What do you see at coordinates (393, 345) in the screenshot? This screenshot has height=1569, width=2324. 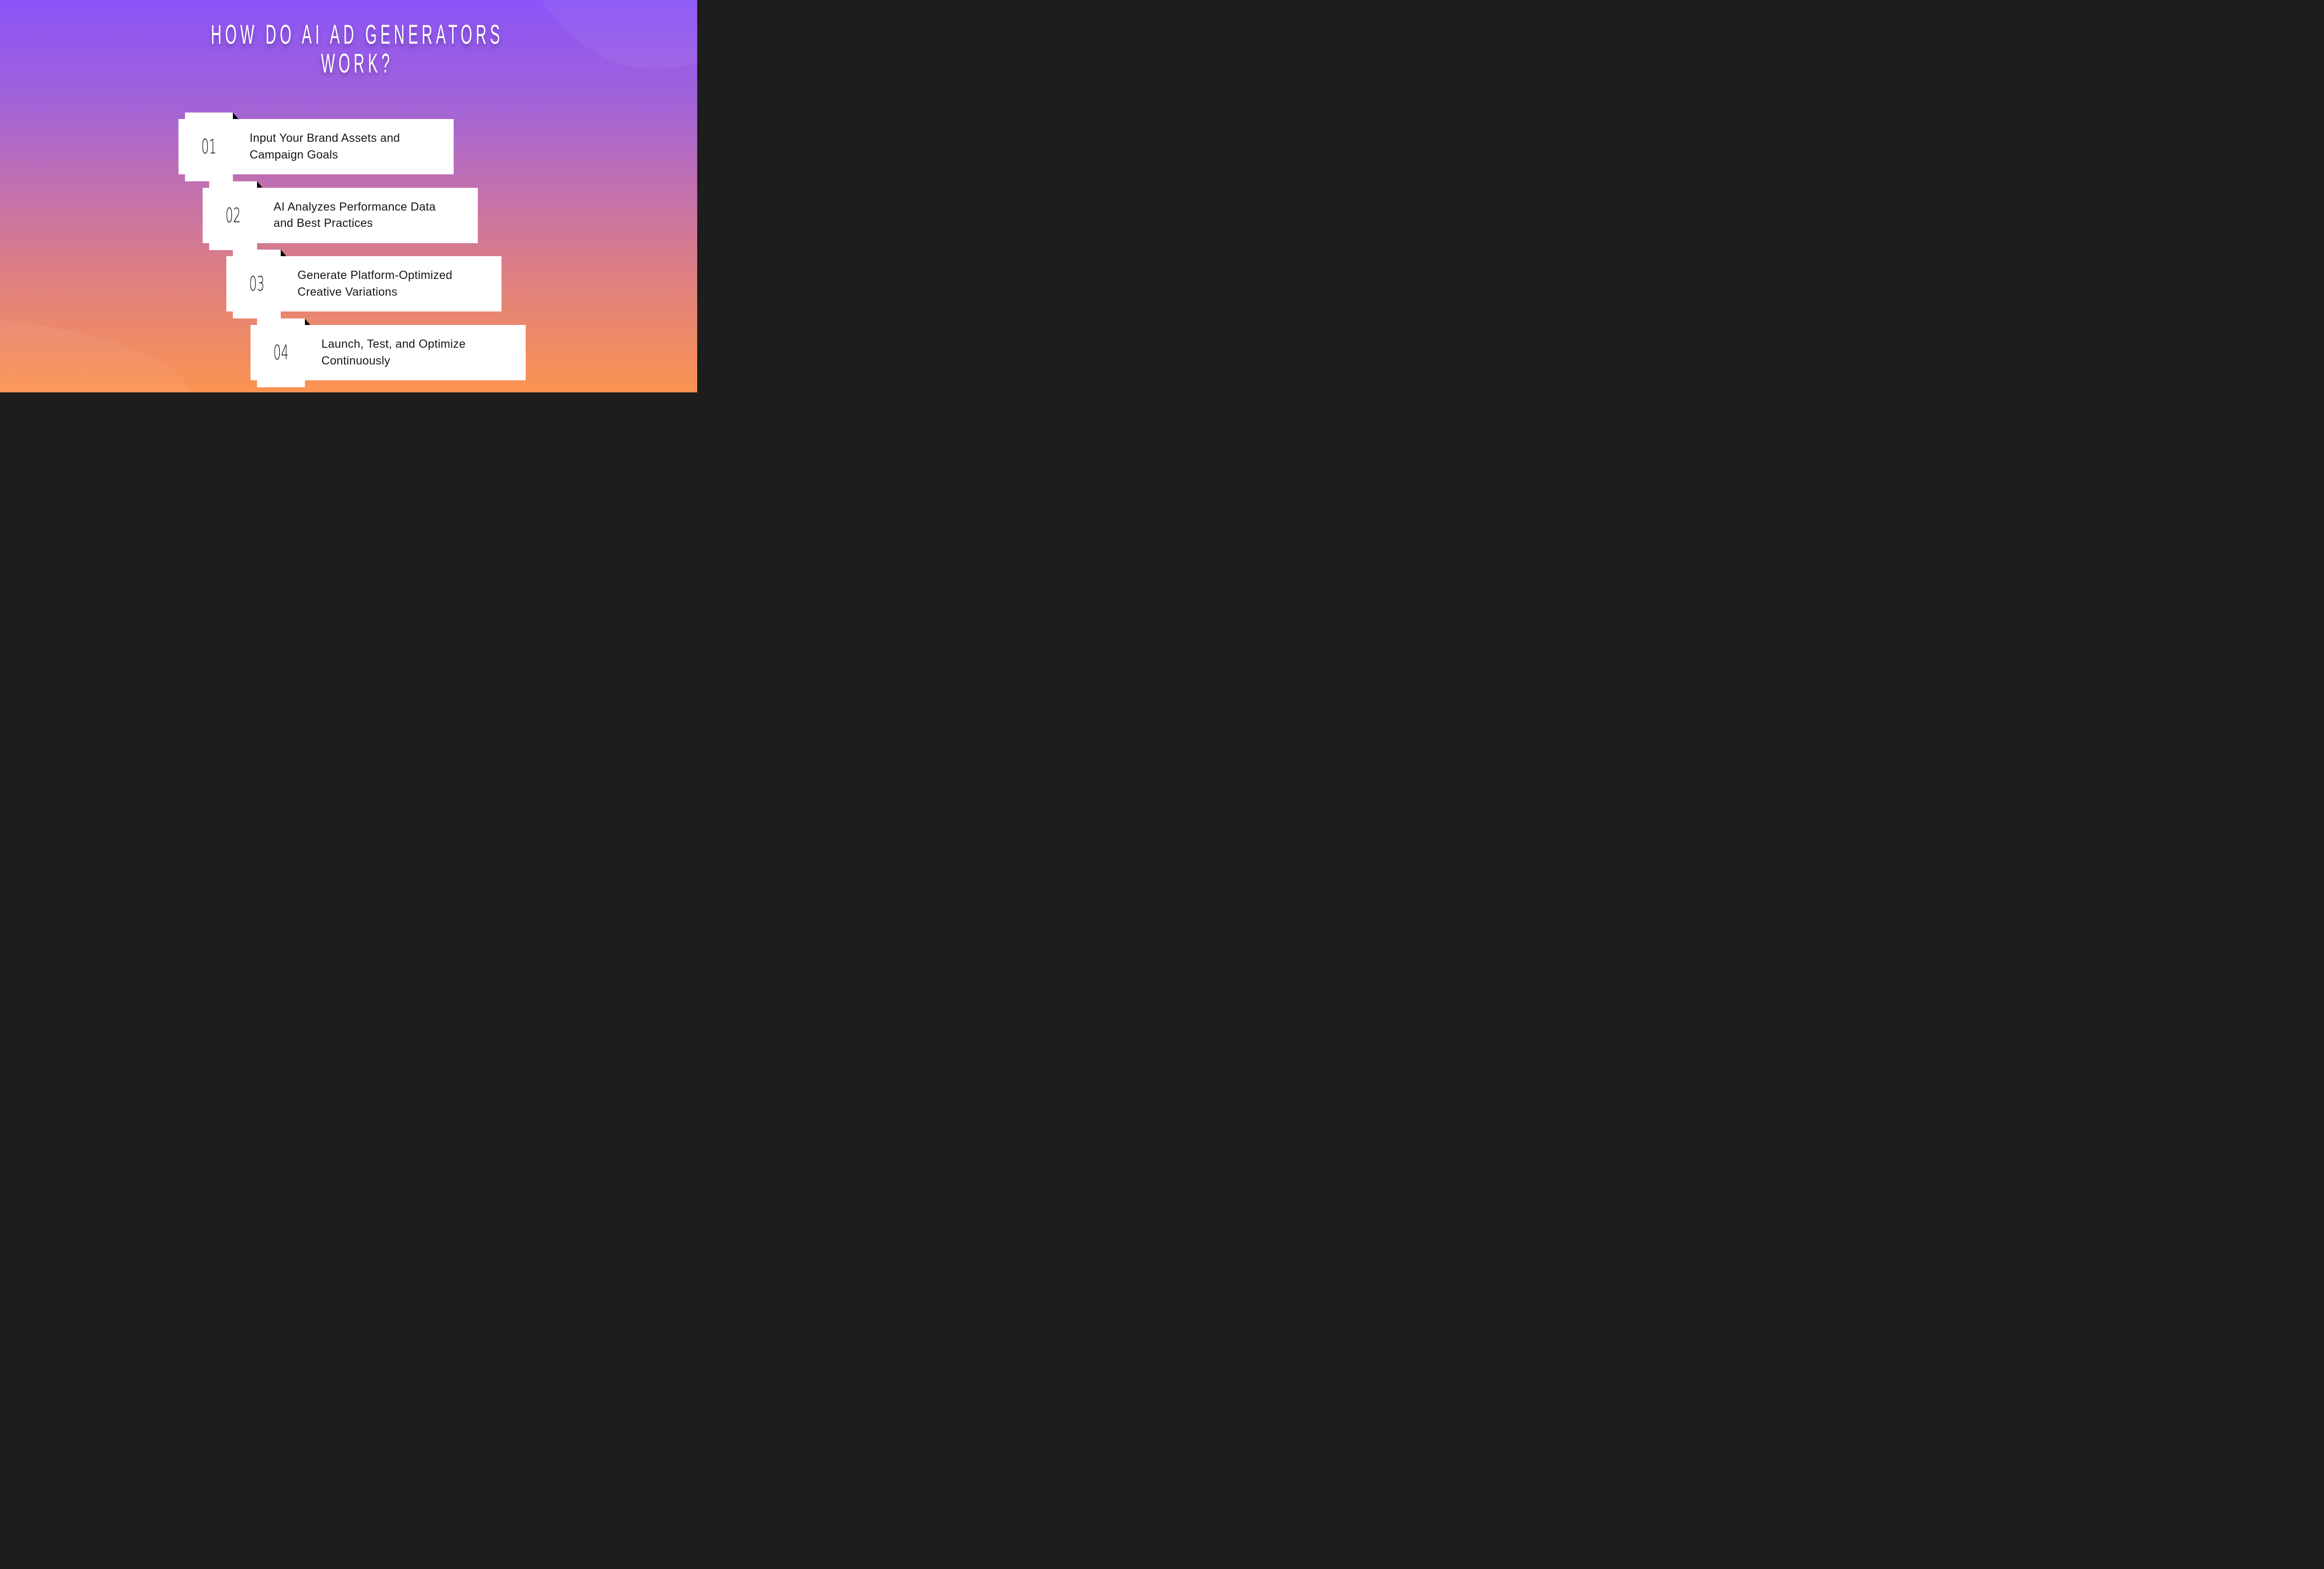 I see `step-4-line-1: Launch, Test, and Optimize` at bounding box center [393, 345].